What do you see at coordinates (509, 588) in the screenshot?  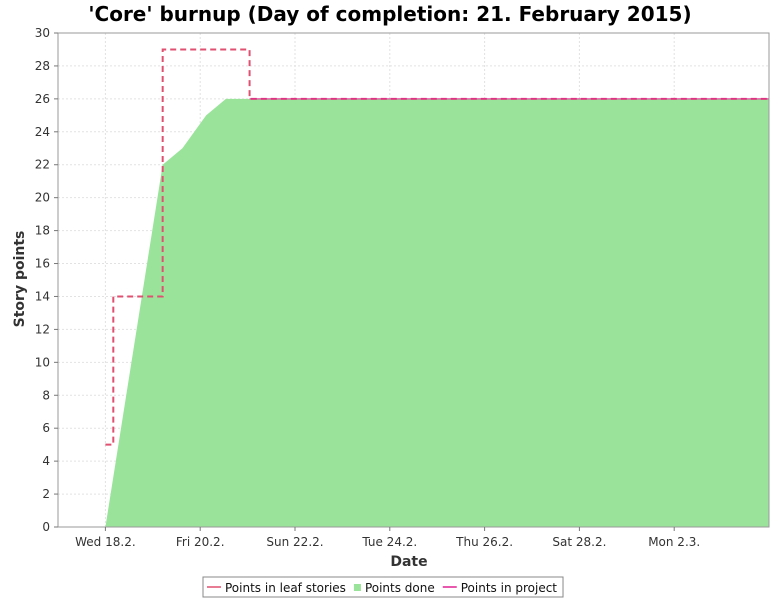 I see `legend-item-label: Points in project` at bounding box center [509, 588].